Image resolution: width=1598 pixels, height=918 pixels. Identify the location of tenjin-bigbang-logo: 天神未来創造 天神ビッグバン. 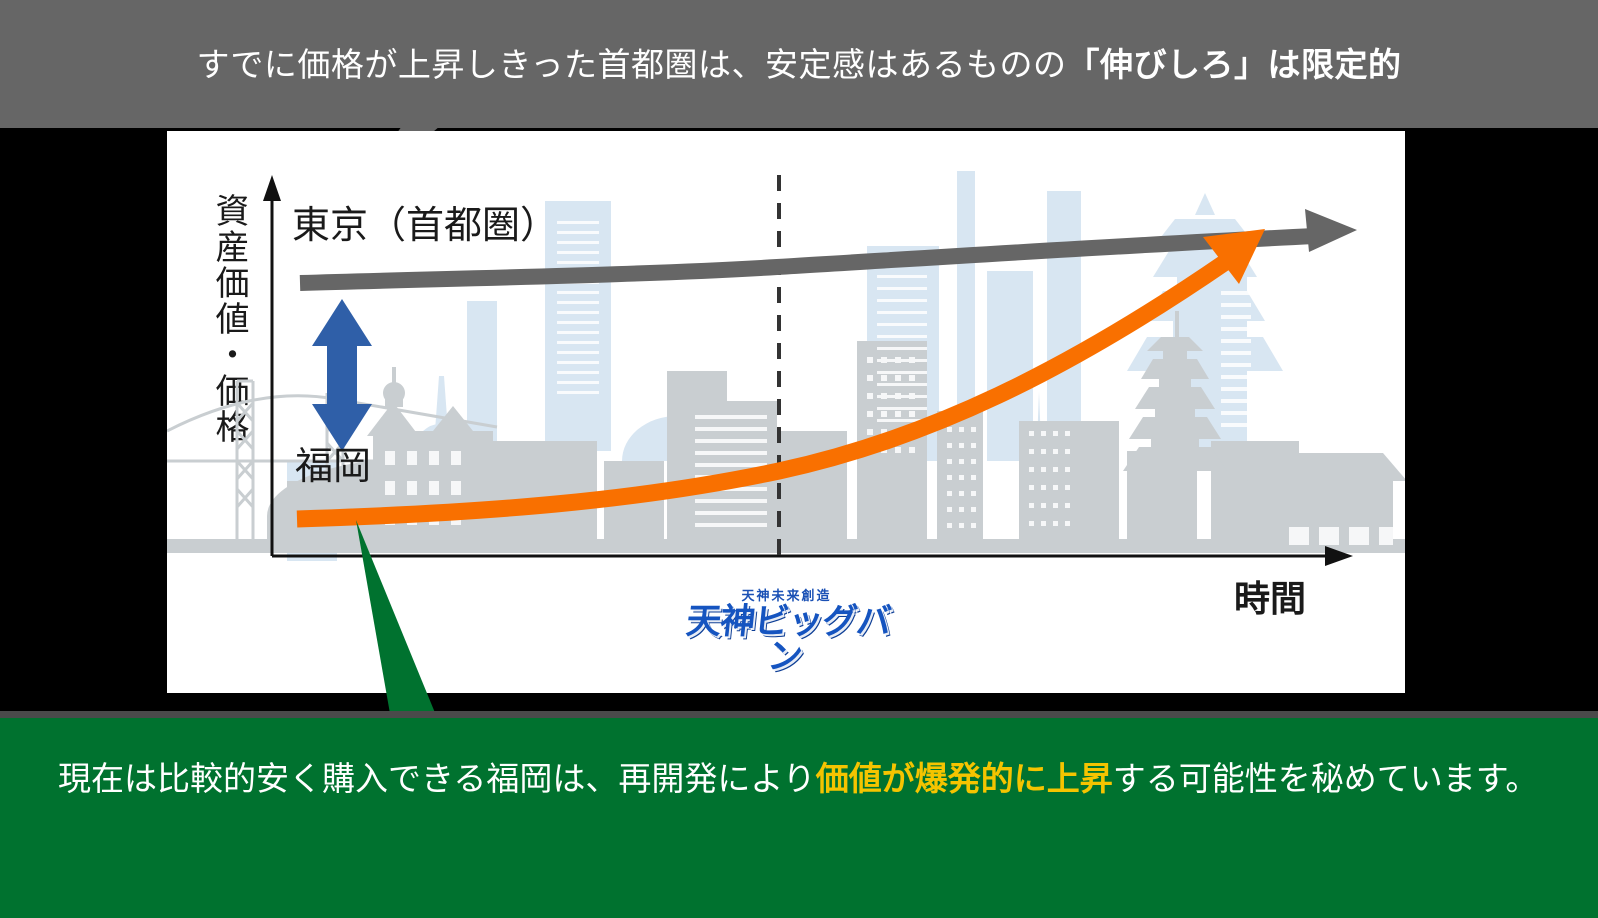
(786, 632).